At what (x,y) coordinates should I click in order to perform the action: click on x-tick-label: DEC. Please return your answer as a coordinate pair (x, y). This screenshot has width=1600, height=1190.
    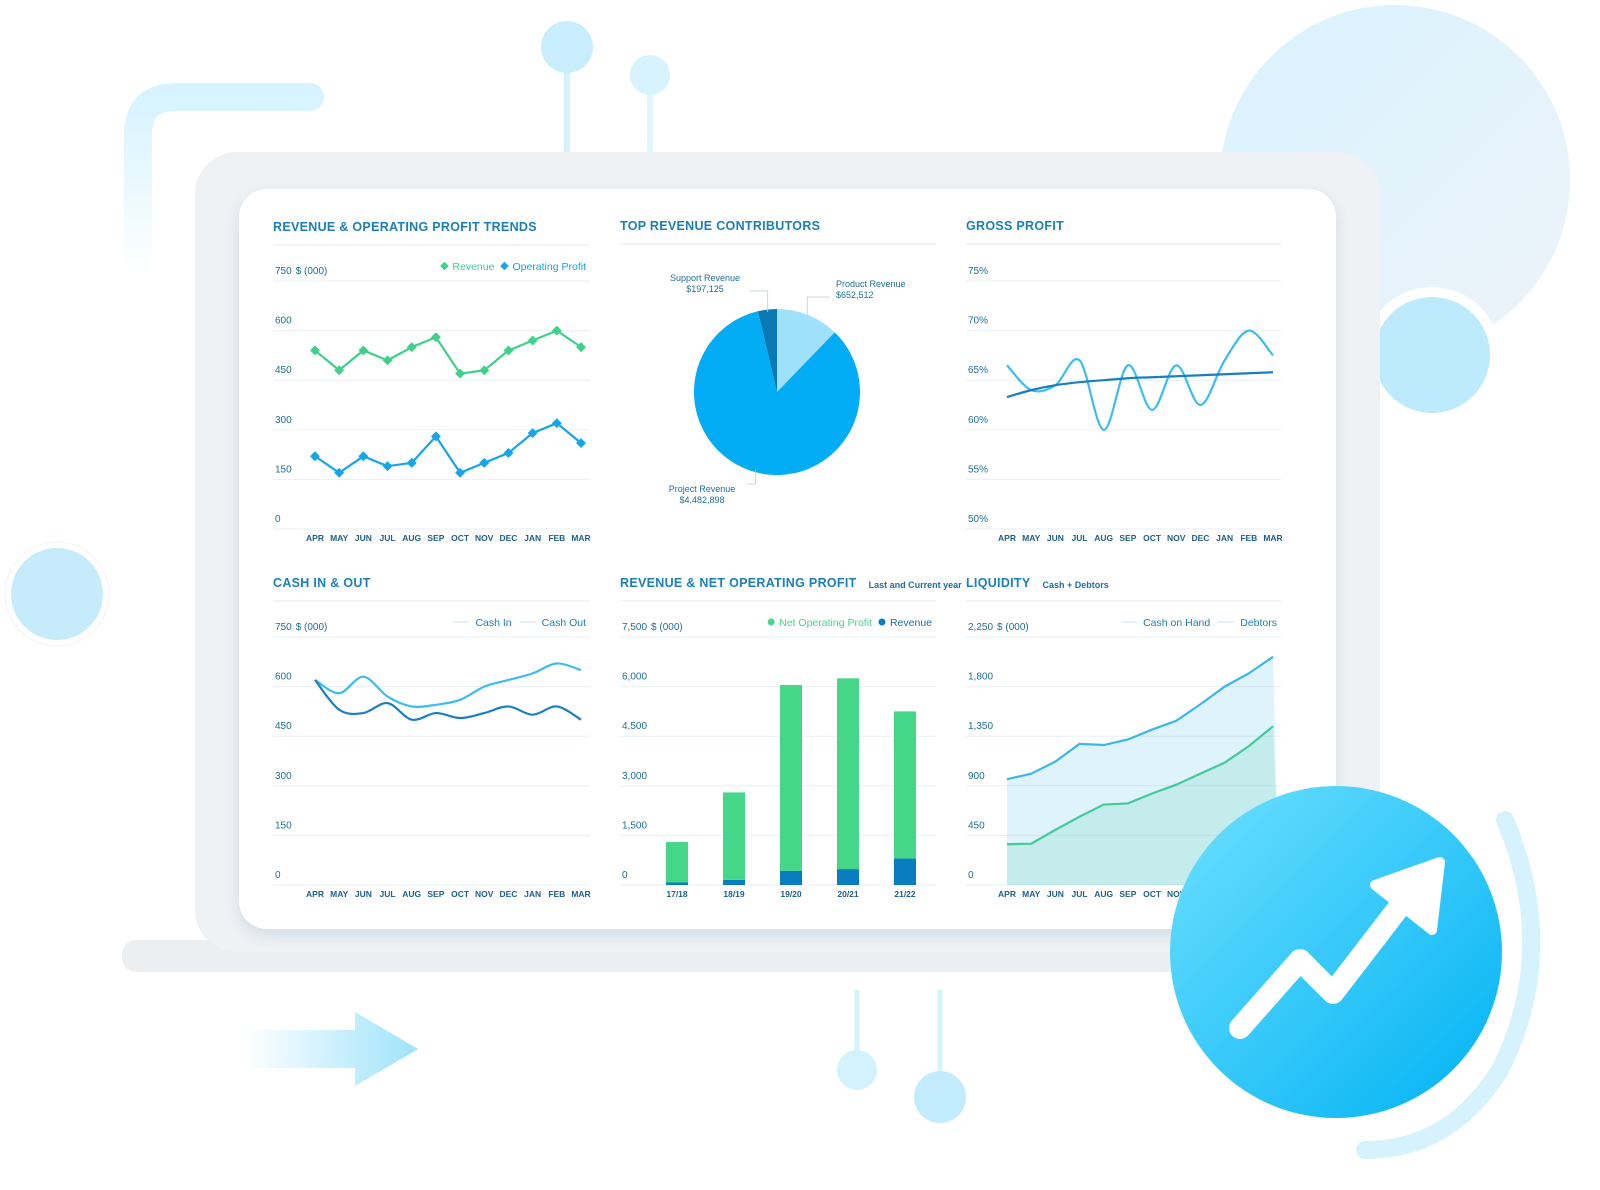
    Looking at the image, I should click on (508, 894).